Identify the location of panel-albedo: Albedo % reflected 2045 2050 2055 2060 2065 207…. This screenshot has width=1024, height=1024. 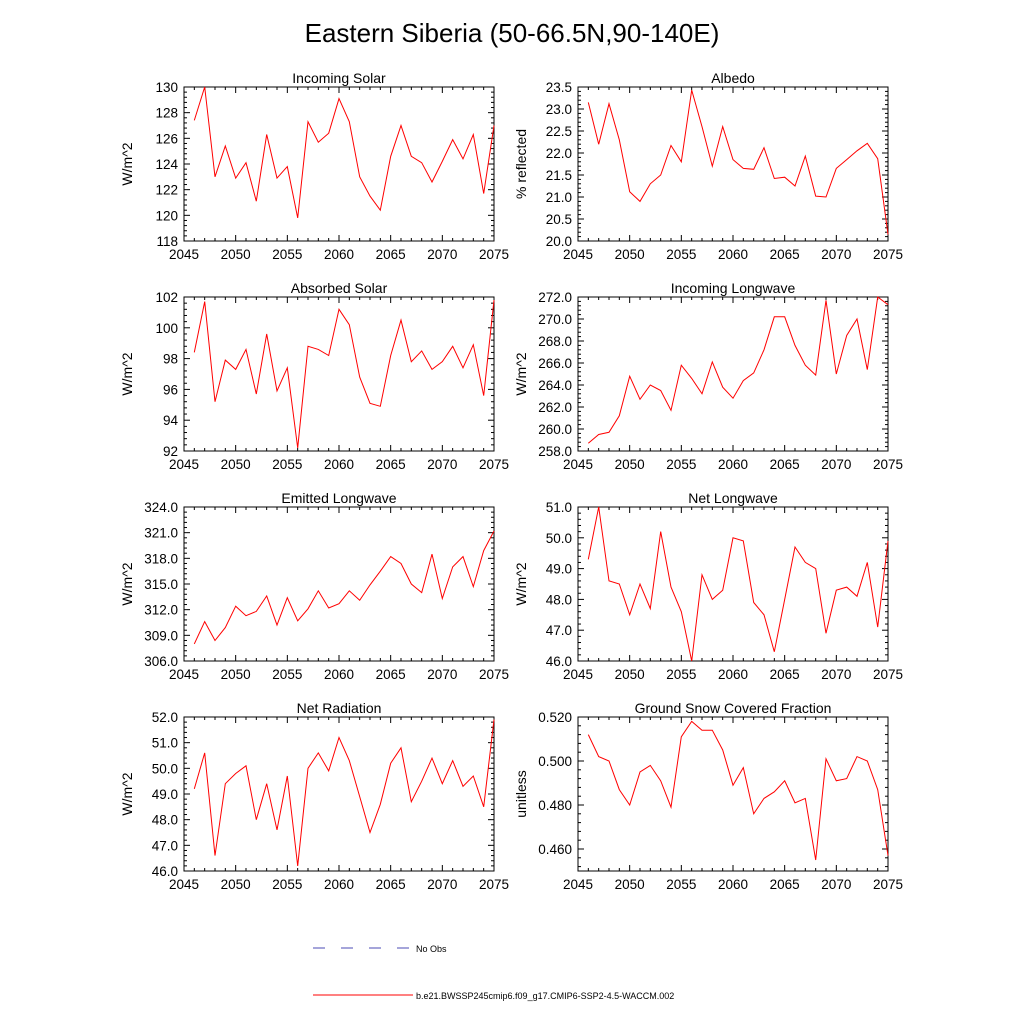
(708, 166).